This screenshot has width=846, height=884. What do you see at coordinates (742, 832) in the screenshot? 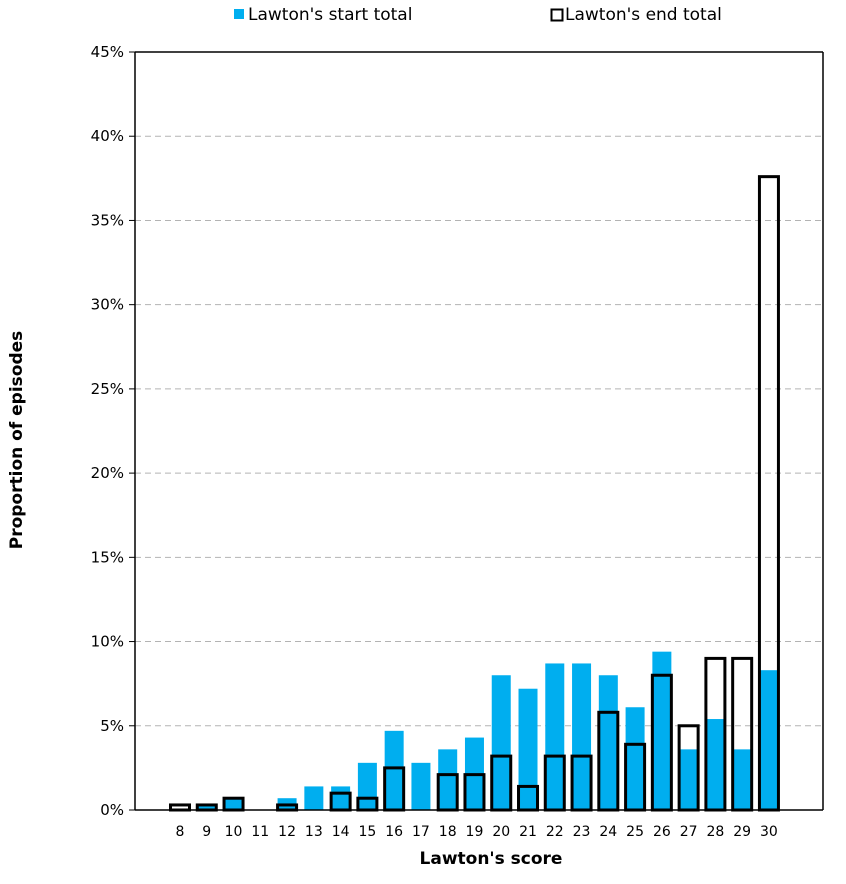
I see `x-tick-label: 29` at bounding box center [742, 832].